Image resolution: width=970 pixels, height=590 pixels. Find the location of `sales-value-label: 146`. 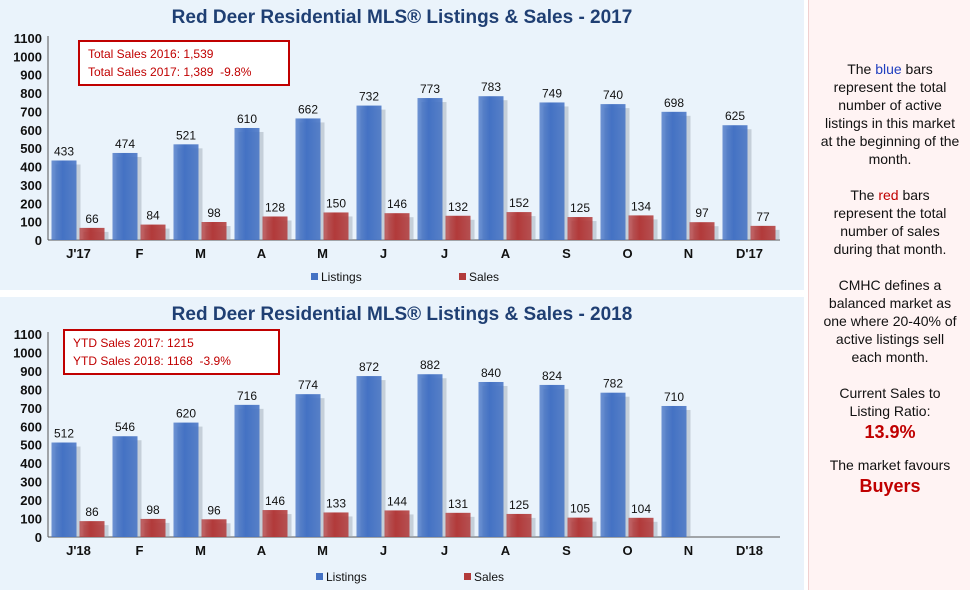

sales-value-label: 146 is located at coordinates (397, 204).